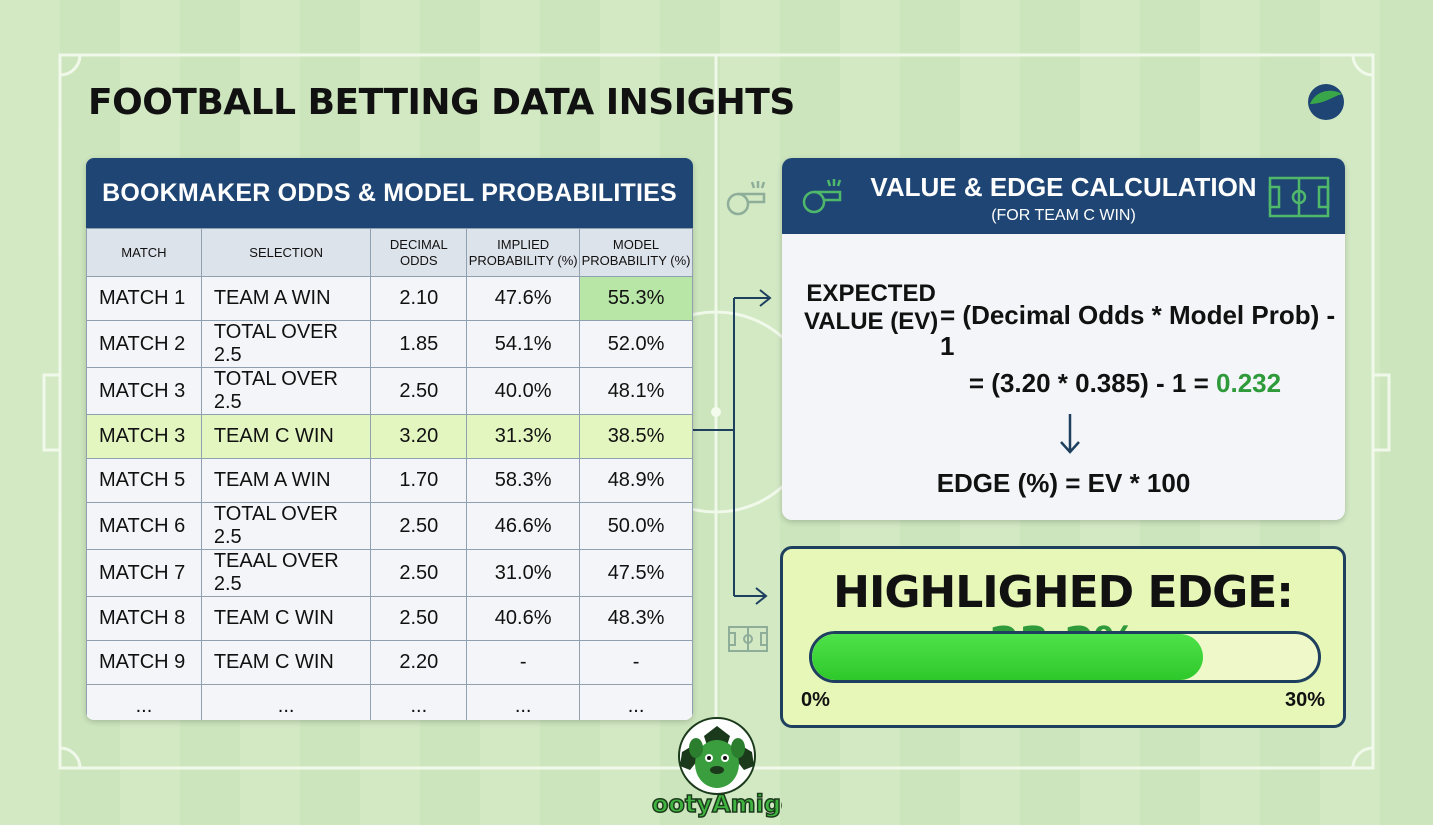  What do you see at coordinates (1063, 592) in the screenshot?
I see `edge-label: HIGHLIGHED EDGE:` at bounding box center [1063, 592].